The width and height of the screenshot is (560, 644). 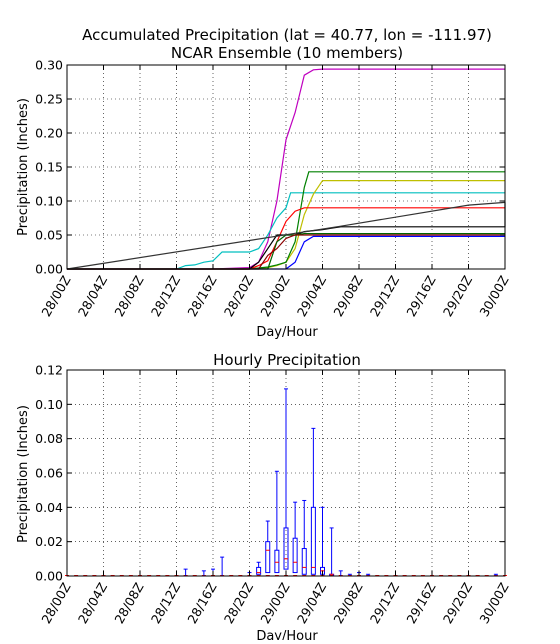 What do you see at coordinates (49, 473) in the screenshot?
I see `y-tick-label: 0.06` at bounding box center [49, 473].